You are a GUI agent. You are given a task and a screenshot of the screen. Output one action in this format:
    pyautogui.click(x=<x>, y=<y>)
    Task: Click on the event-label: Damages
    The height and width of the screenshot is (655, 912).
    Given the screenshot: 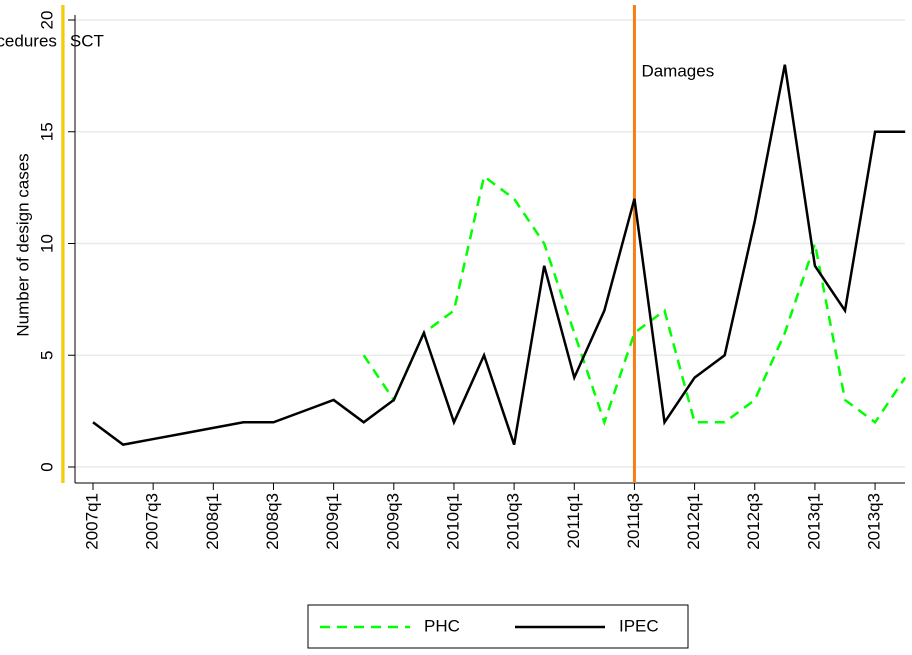 What is the action you would take?
    pyautogui.click(x=677, y=70)
    